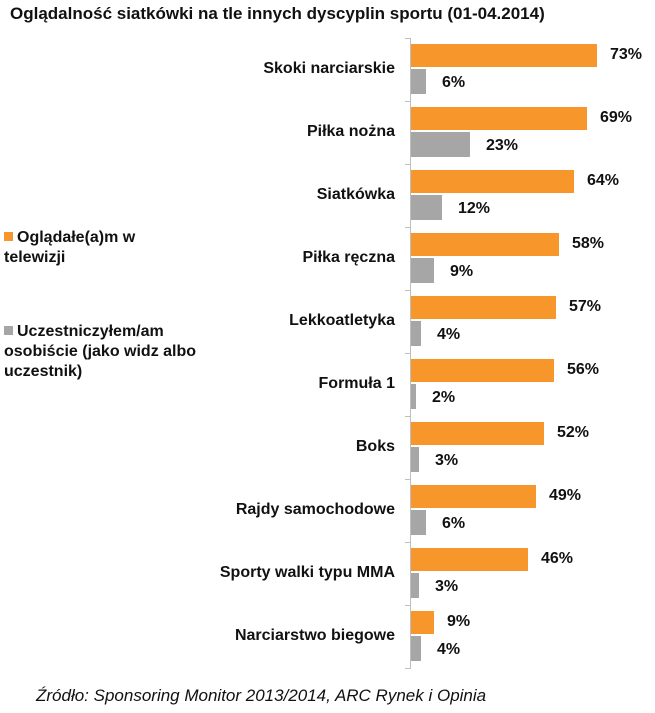 The image size is (655, 713). I want to click on value-label-tv: 69%, so click(616, 117).